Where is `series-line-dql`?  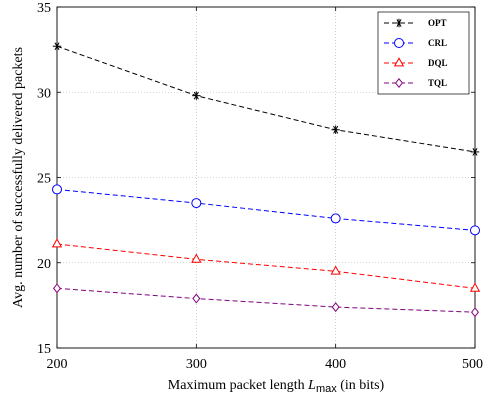 series-line-dql is located at coordinates (266, 266).